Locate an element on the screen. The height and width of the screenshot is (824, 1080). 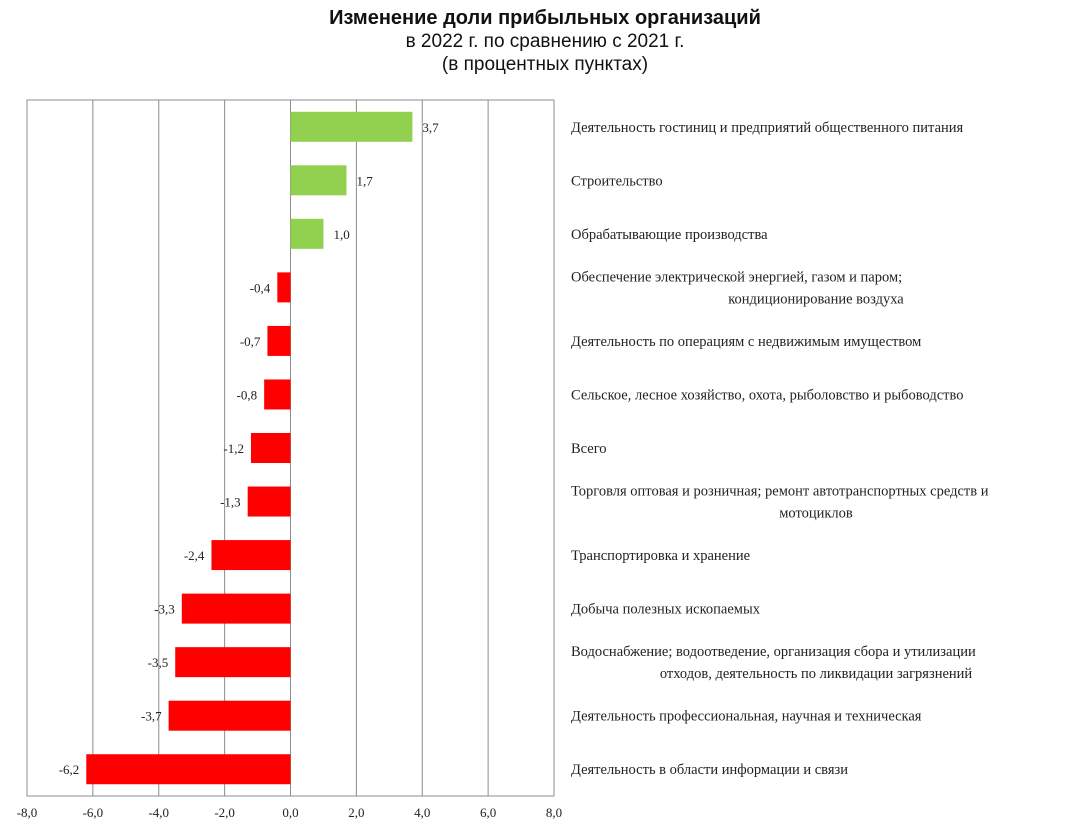
x-tick-label: 4,0 is located at coordinates (422, 812).